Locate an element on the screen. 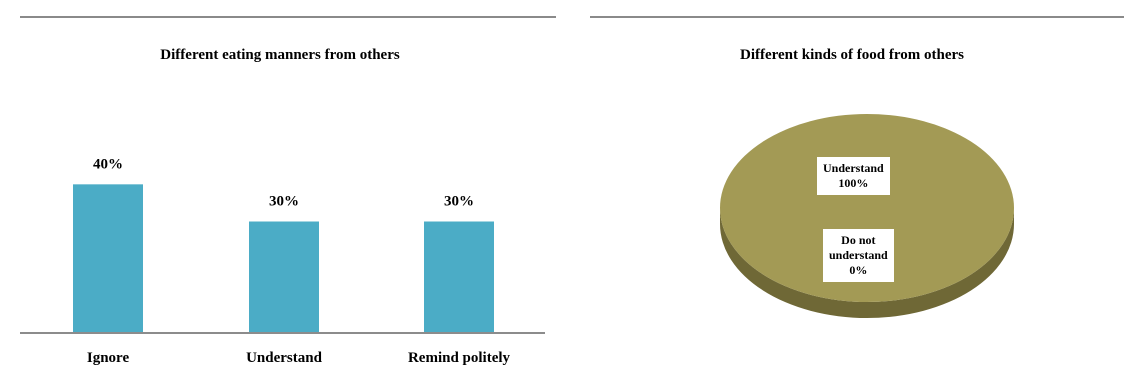 Image resolution: width=1124 pixels, height=379 pixels. pie-label-line: Do not is located at coordinates (858, 240).